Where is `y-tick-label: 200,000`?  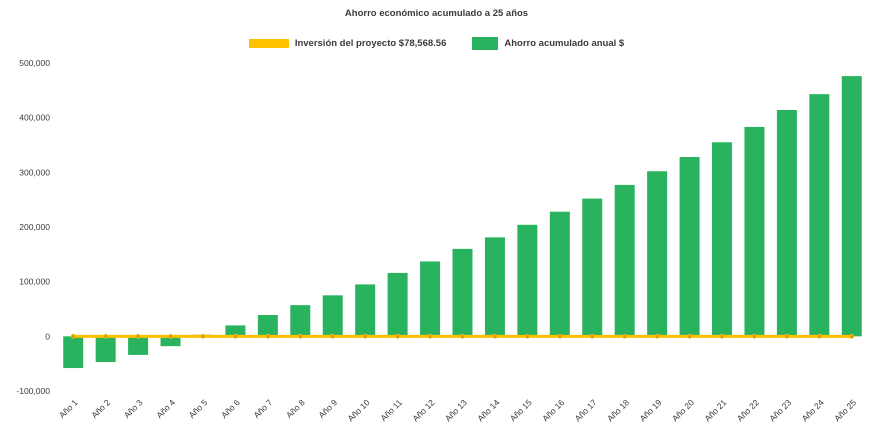 y-tick-label: 200,000 is located at coordinates (34, 227).